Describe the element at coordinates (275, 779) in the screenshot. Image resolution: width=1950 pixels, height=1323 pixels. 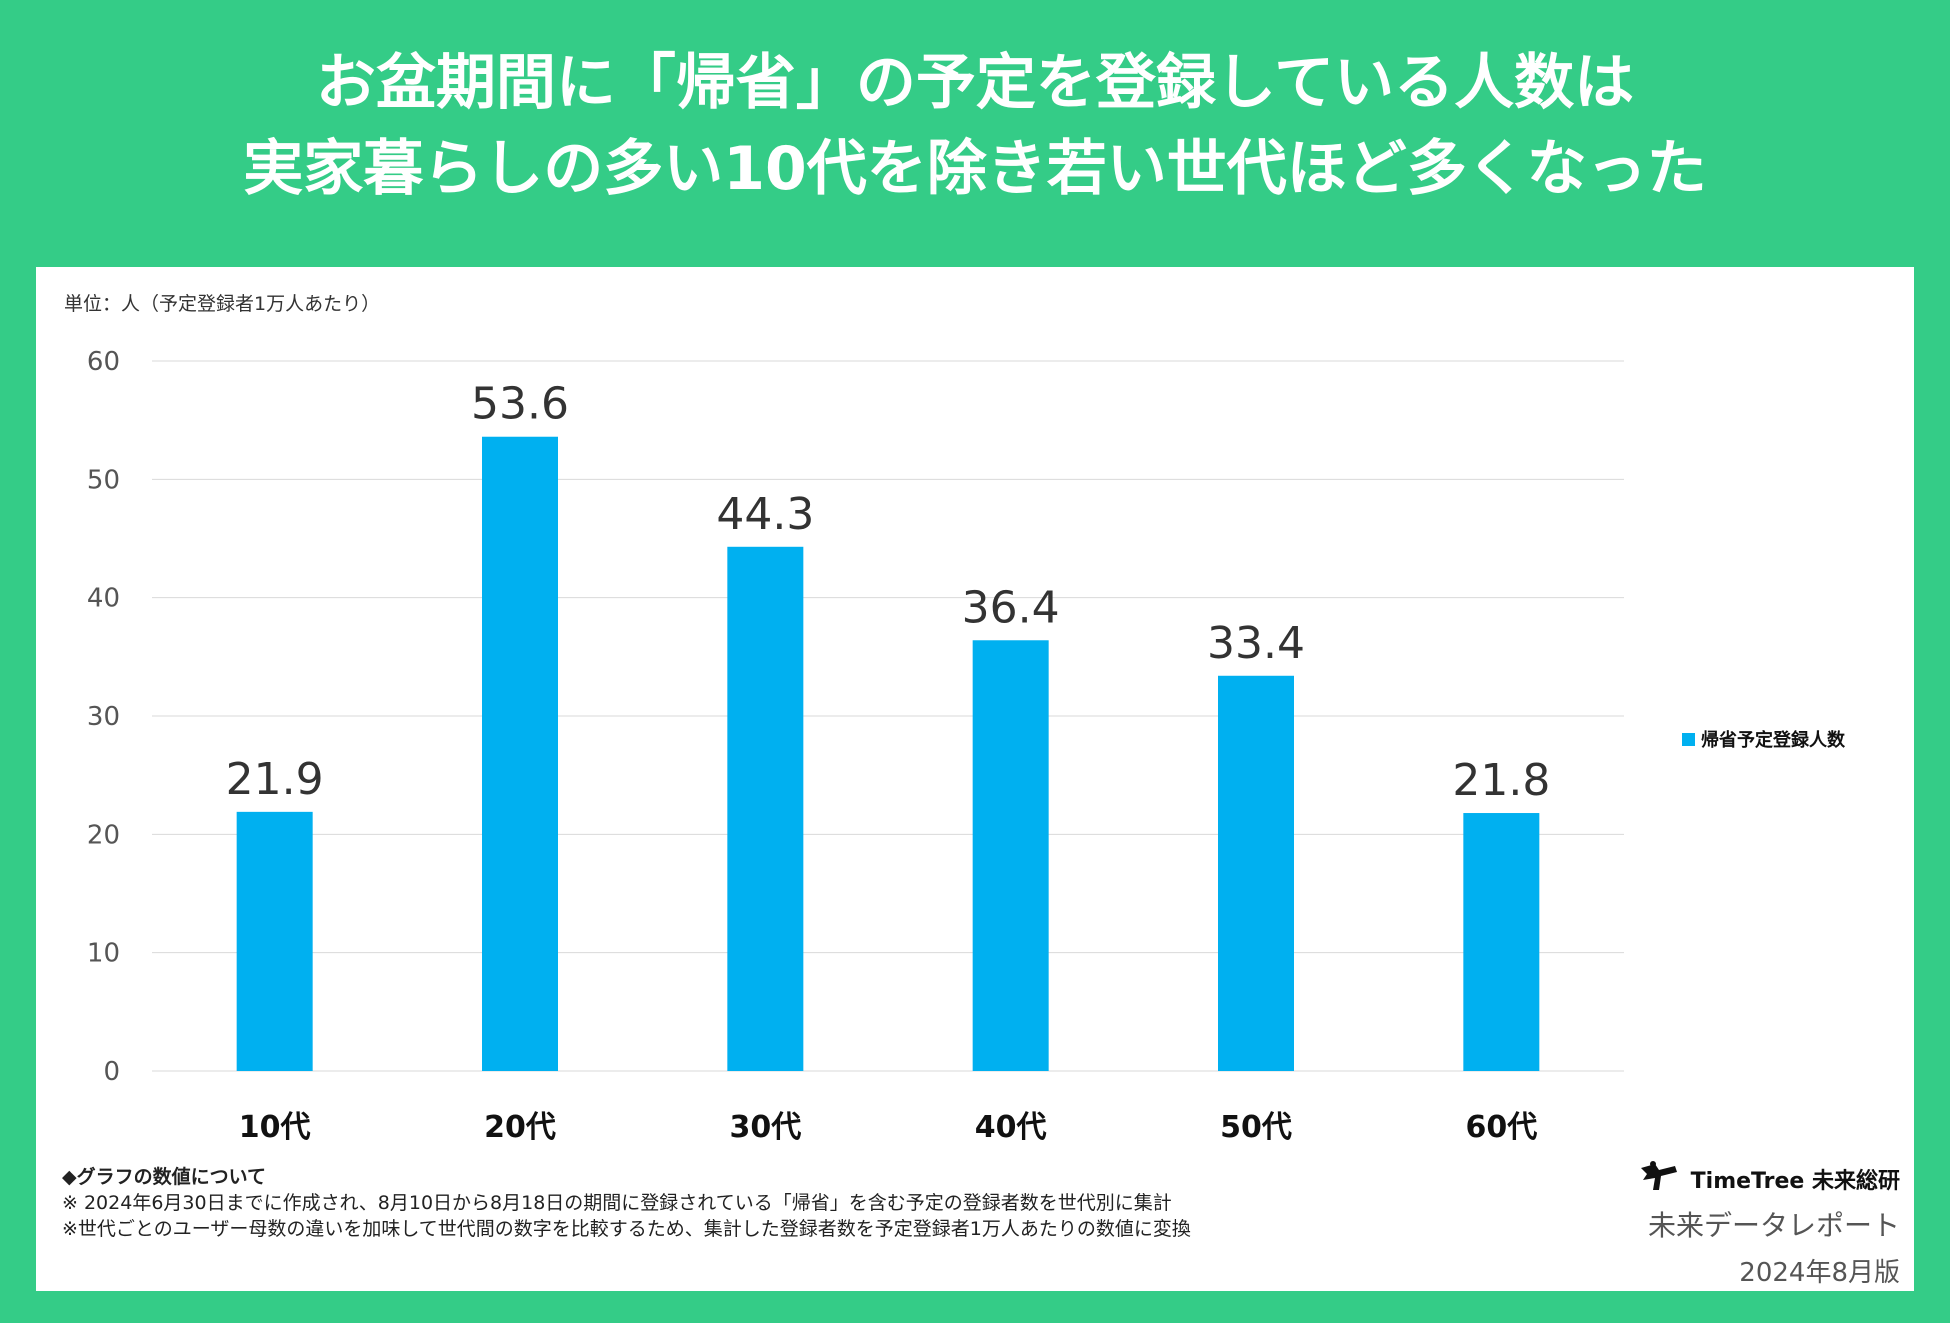
I see `data-label: 21.9` at that location.